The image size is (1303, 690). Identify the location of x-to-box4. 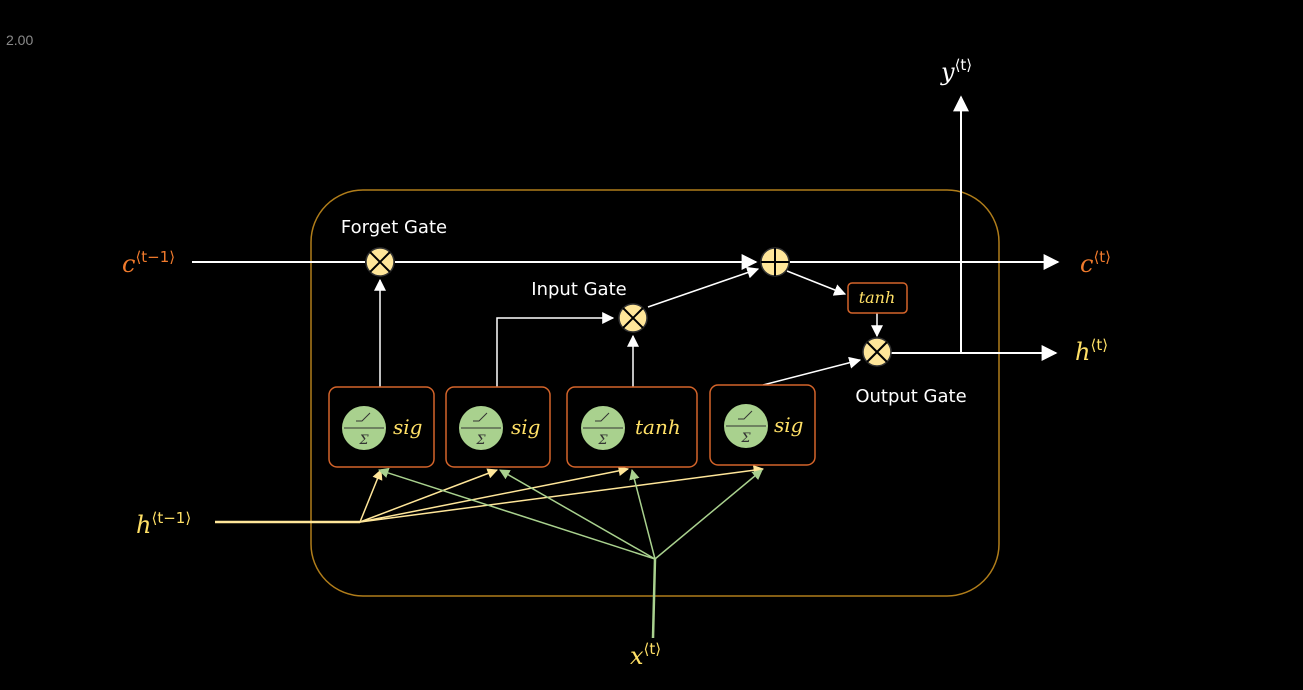
(708, 514).